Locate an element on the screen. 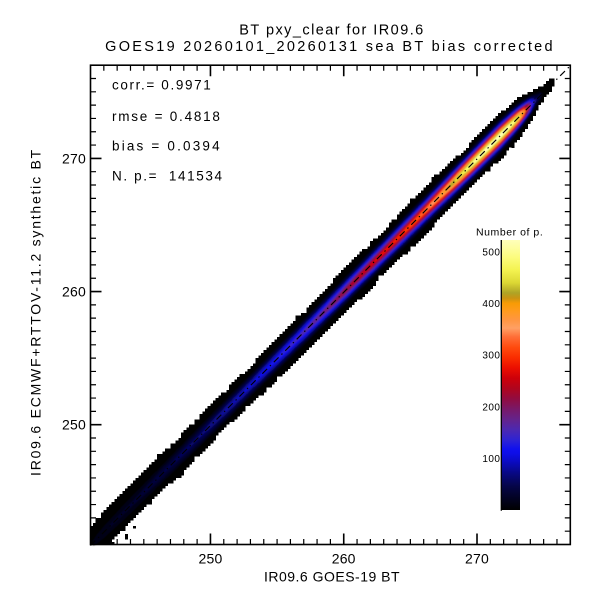 This screenshot has width=600, height=600. svg-text:IR09.6 ECMWF+RTTOV-11.2 synthe: IR09.6 ECMWF+RTTOV-11.2 synthetic BT is located at coordinates (36, 312).